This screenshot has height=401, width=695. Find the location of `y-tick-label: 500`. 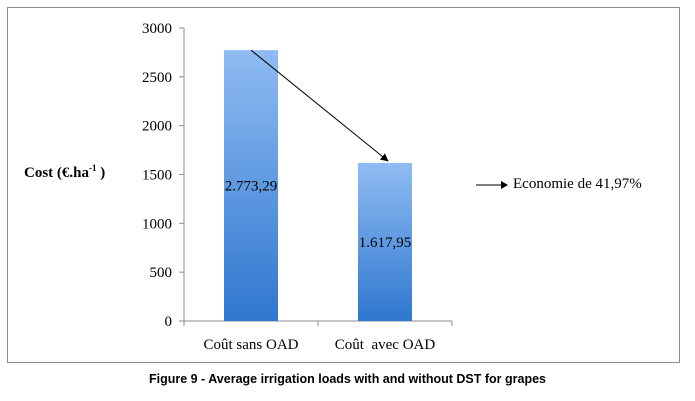

y-tick-label: 500 is located at coordinates (161, 273).